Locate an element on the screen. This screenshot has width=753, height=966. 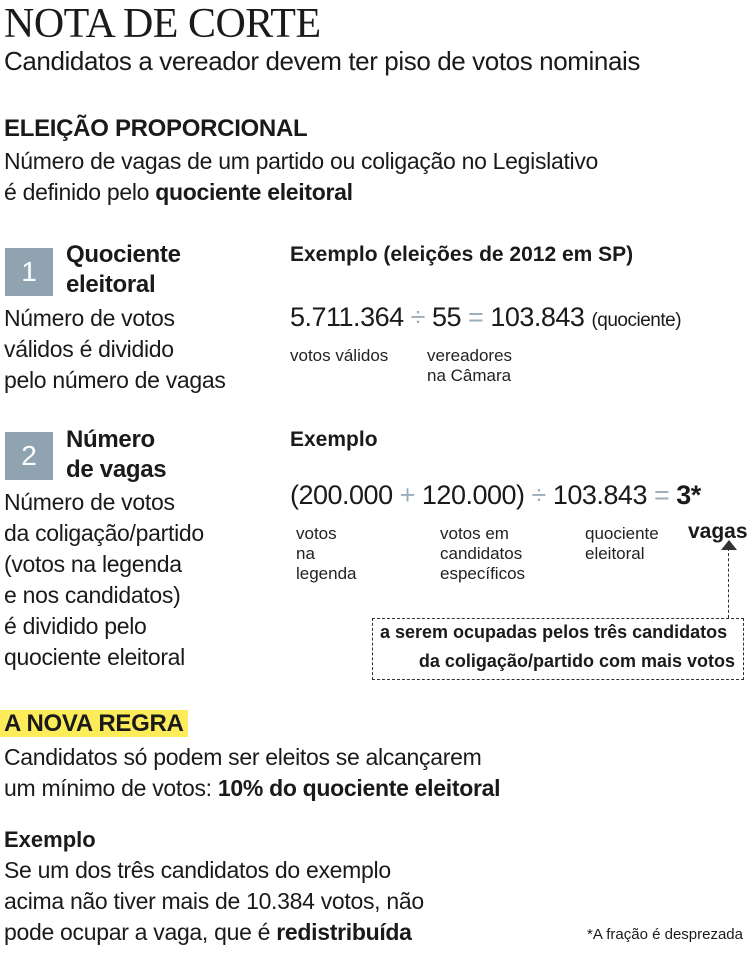
section-heading-proportional: ELEIÇÃO PROPORCIONAL is located at coordinates (156, 128).